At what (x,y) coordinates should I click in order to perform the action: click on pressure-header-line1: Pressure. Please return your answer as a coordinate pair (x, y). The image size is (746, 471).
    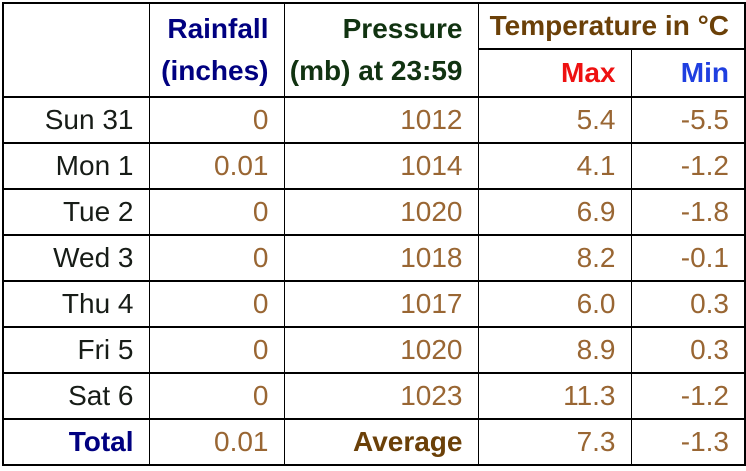
    Looking at the image, I should click on (402, 28).